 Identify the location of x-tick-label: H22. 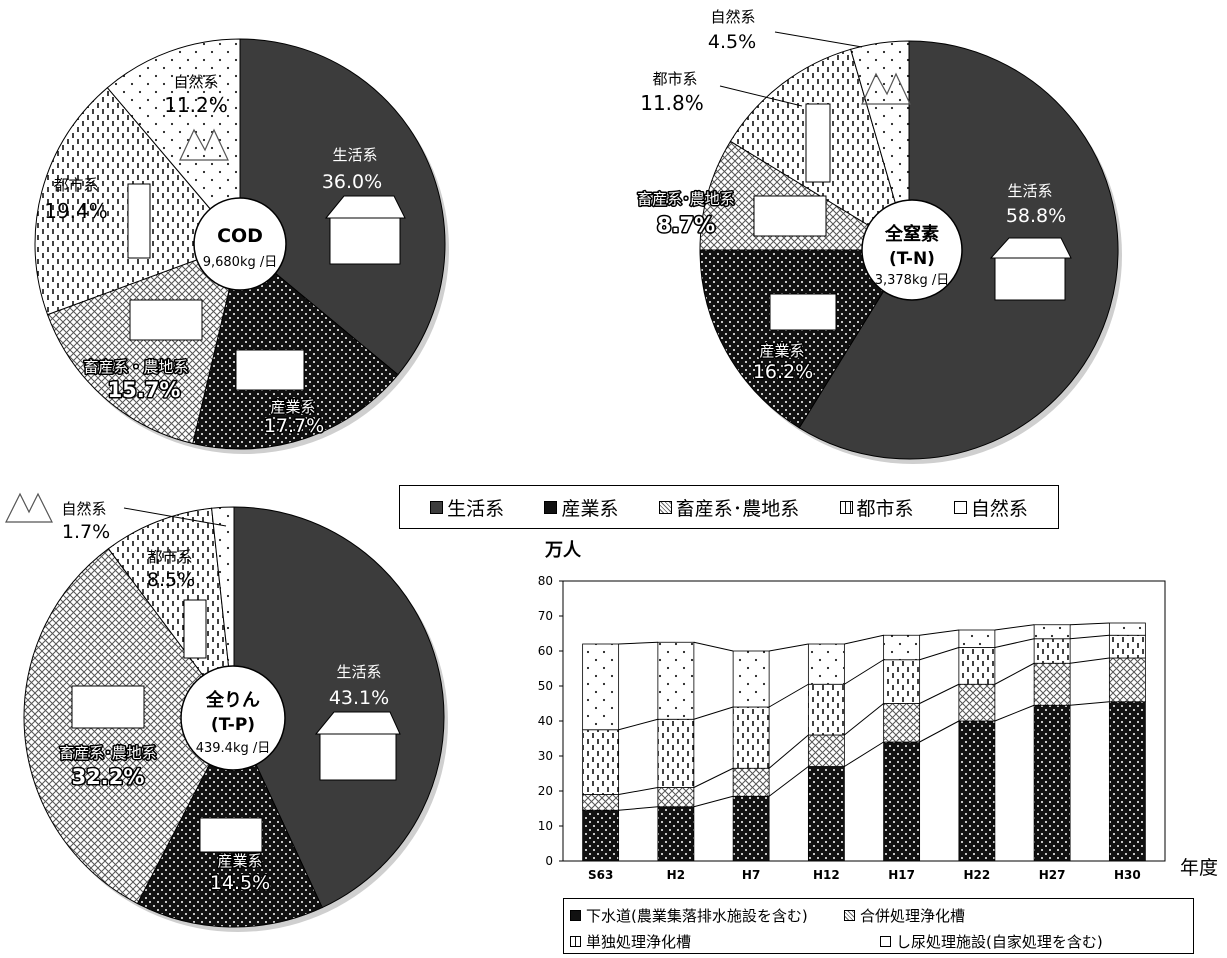
(977, 875).